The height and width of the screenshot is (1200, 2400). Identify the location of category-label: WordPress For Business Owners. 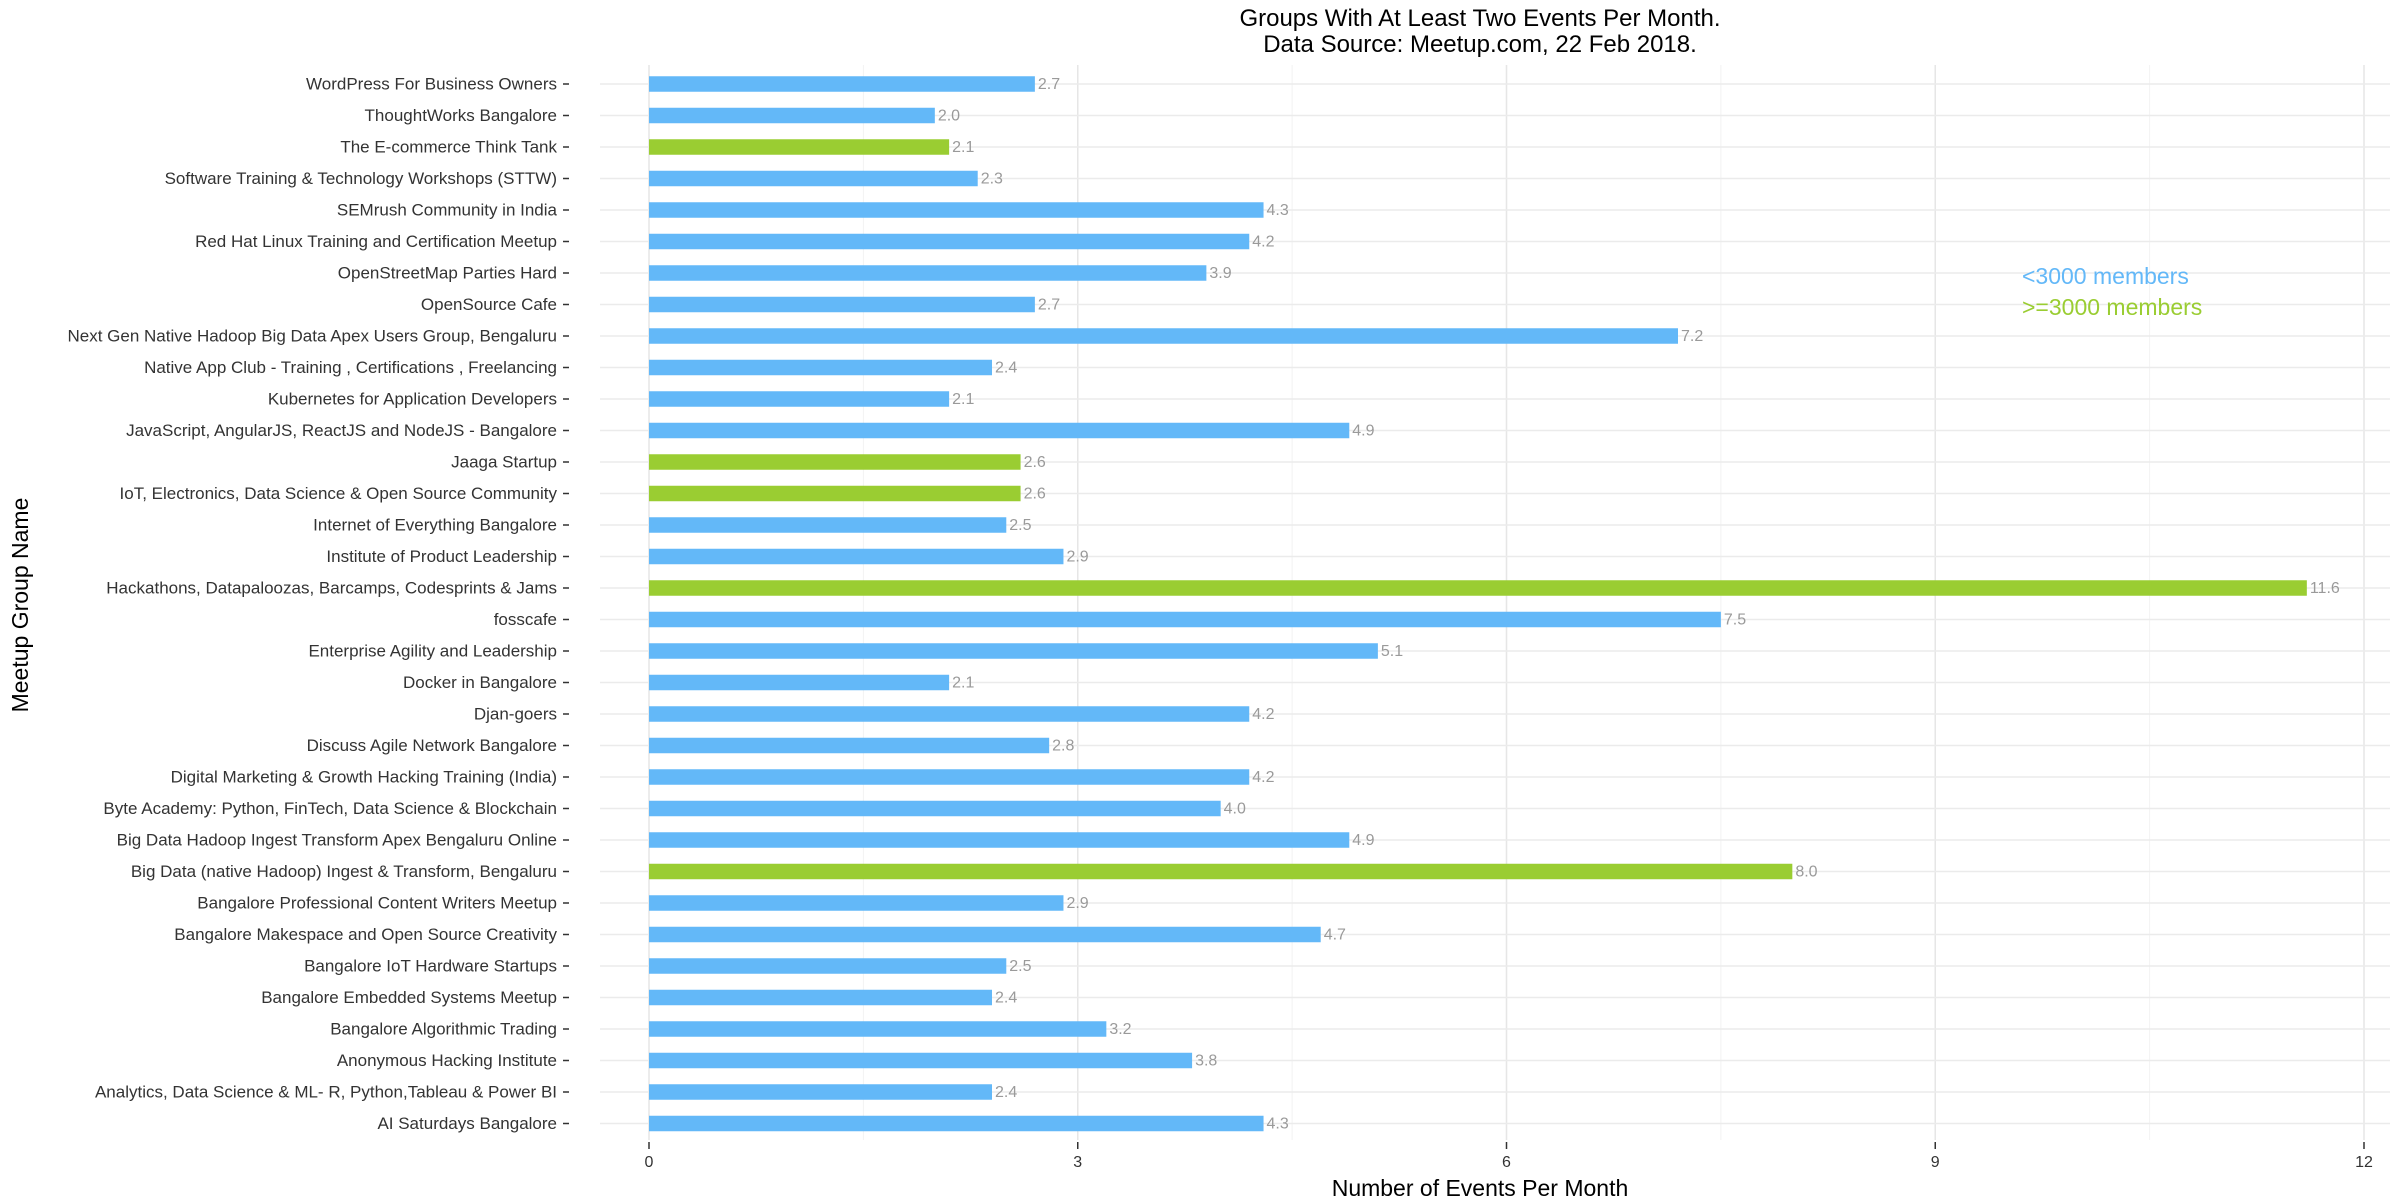
(431, 83).